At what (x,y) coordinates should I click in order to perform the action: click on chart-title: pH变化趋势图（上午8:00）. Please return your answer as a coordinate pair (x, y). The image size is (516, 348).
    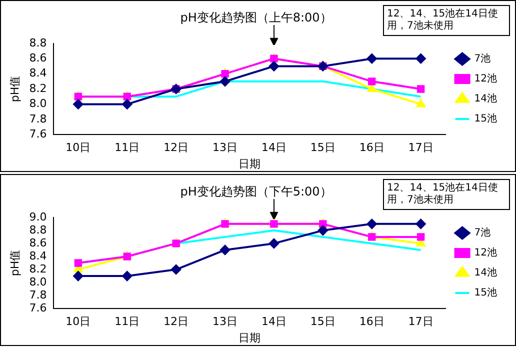
    Looking at the image, I should click on (256, 17).